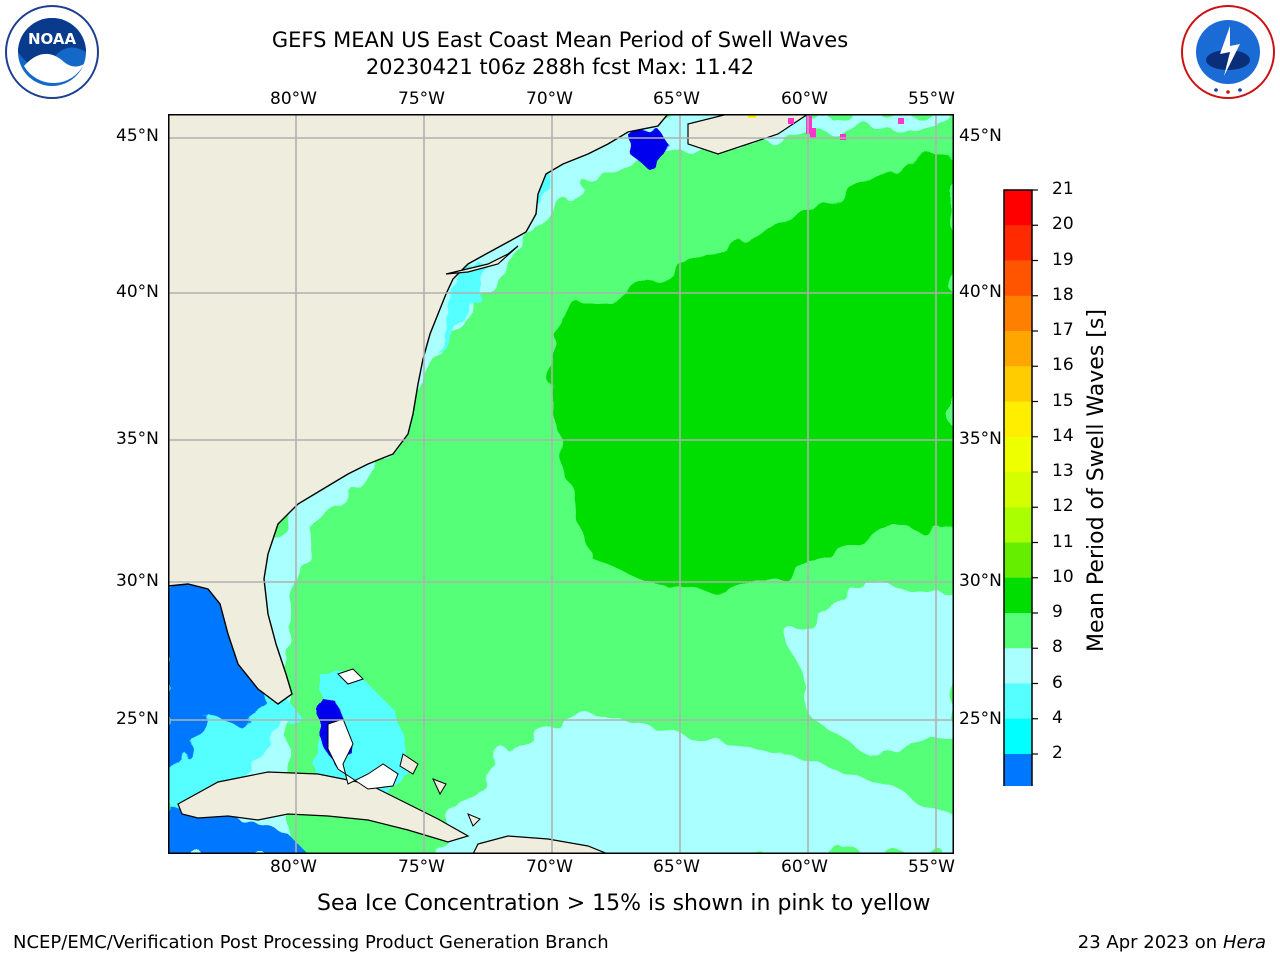 The height and width of the screenshot is (960, 1280). Describe the element at coordinates (1063, 294) in the screenshot. I see `colorbar-tick-label: 18` at that location.